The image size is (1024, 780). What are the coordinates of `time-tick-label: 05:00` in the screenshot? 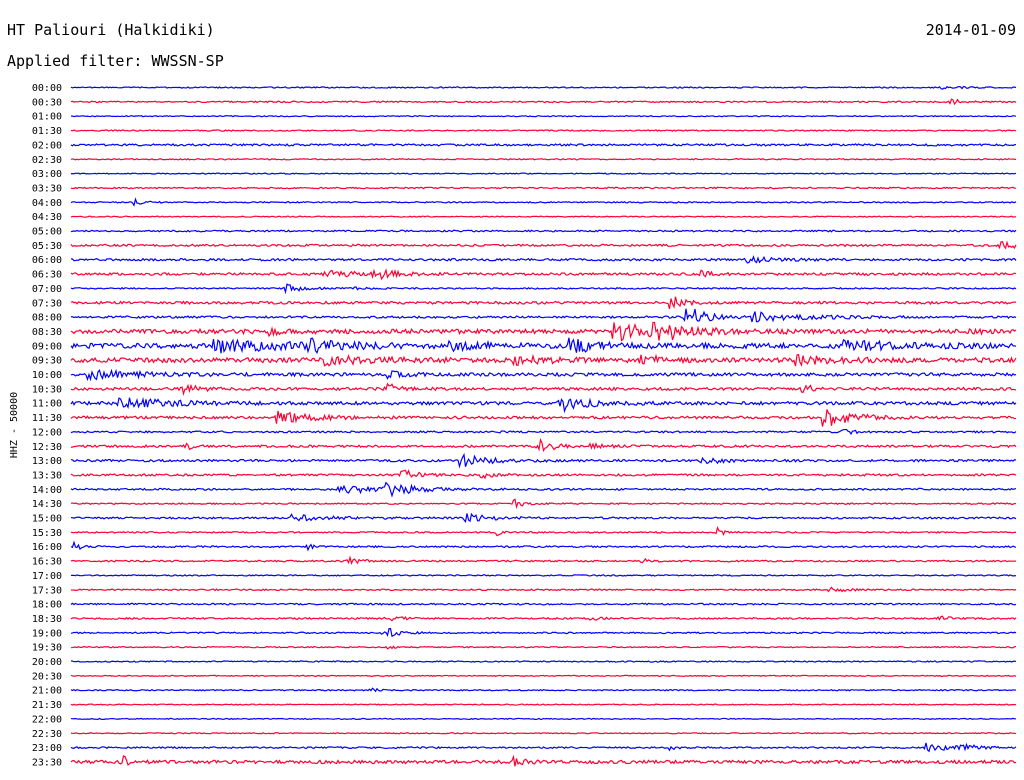 It's located at (47, 232).